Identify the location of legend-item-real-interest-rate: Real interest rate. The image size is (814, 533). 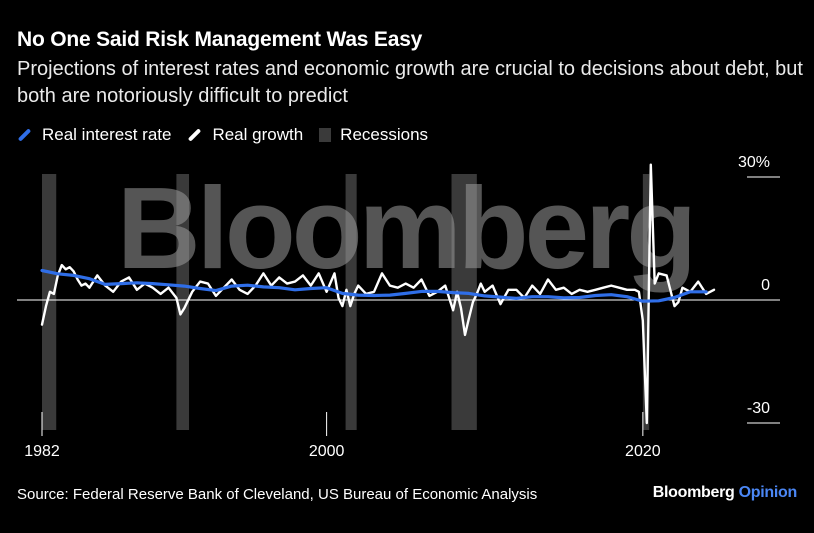
(94, 135).